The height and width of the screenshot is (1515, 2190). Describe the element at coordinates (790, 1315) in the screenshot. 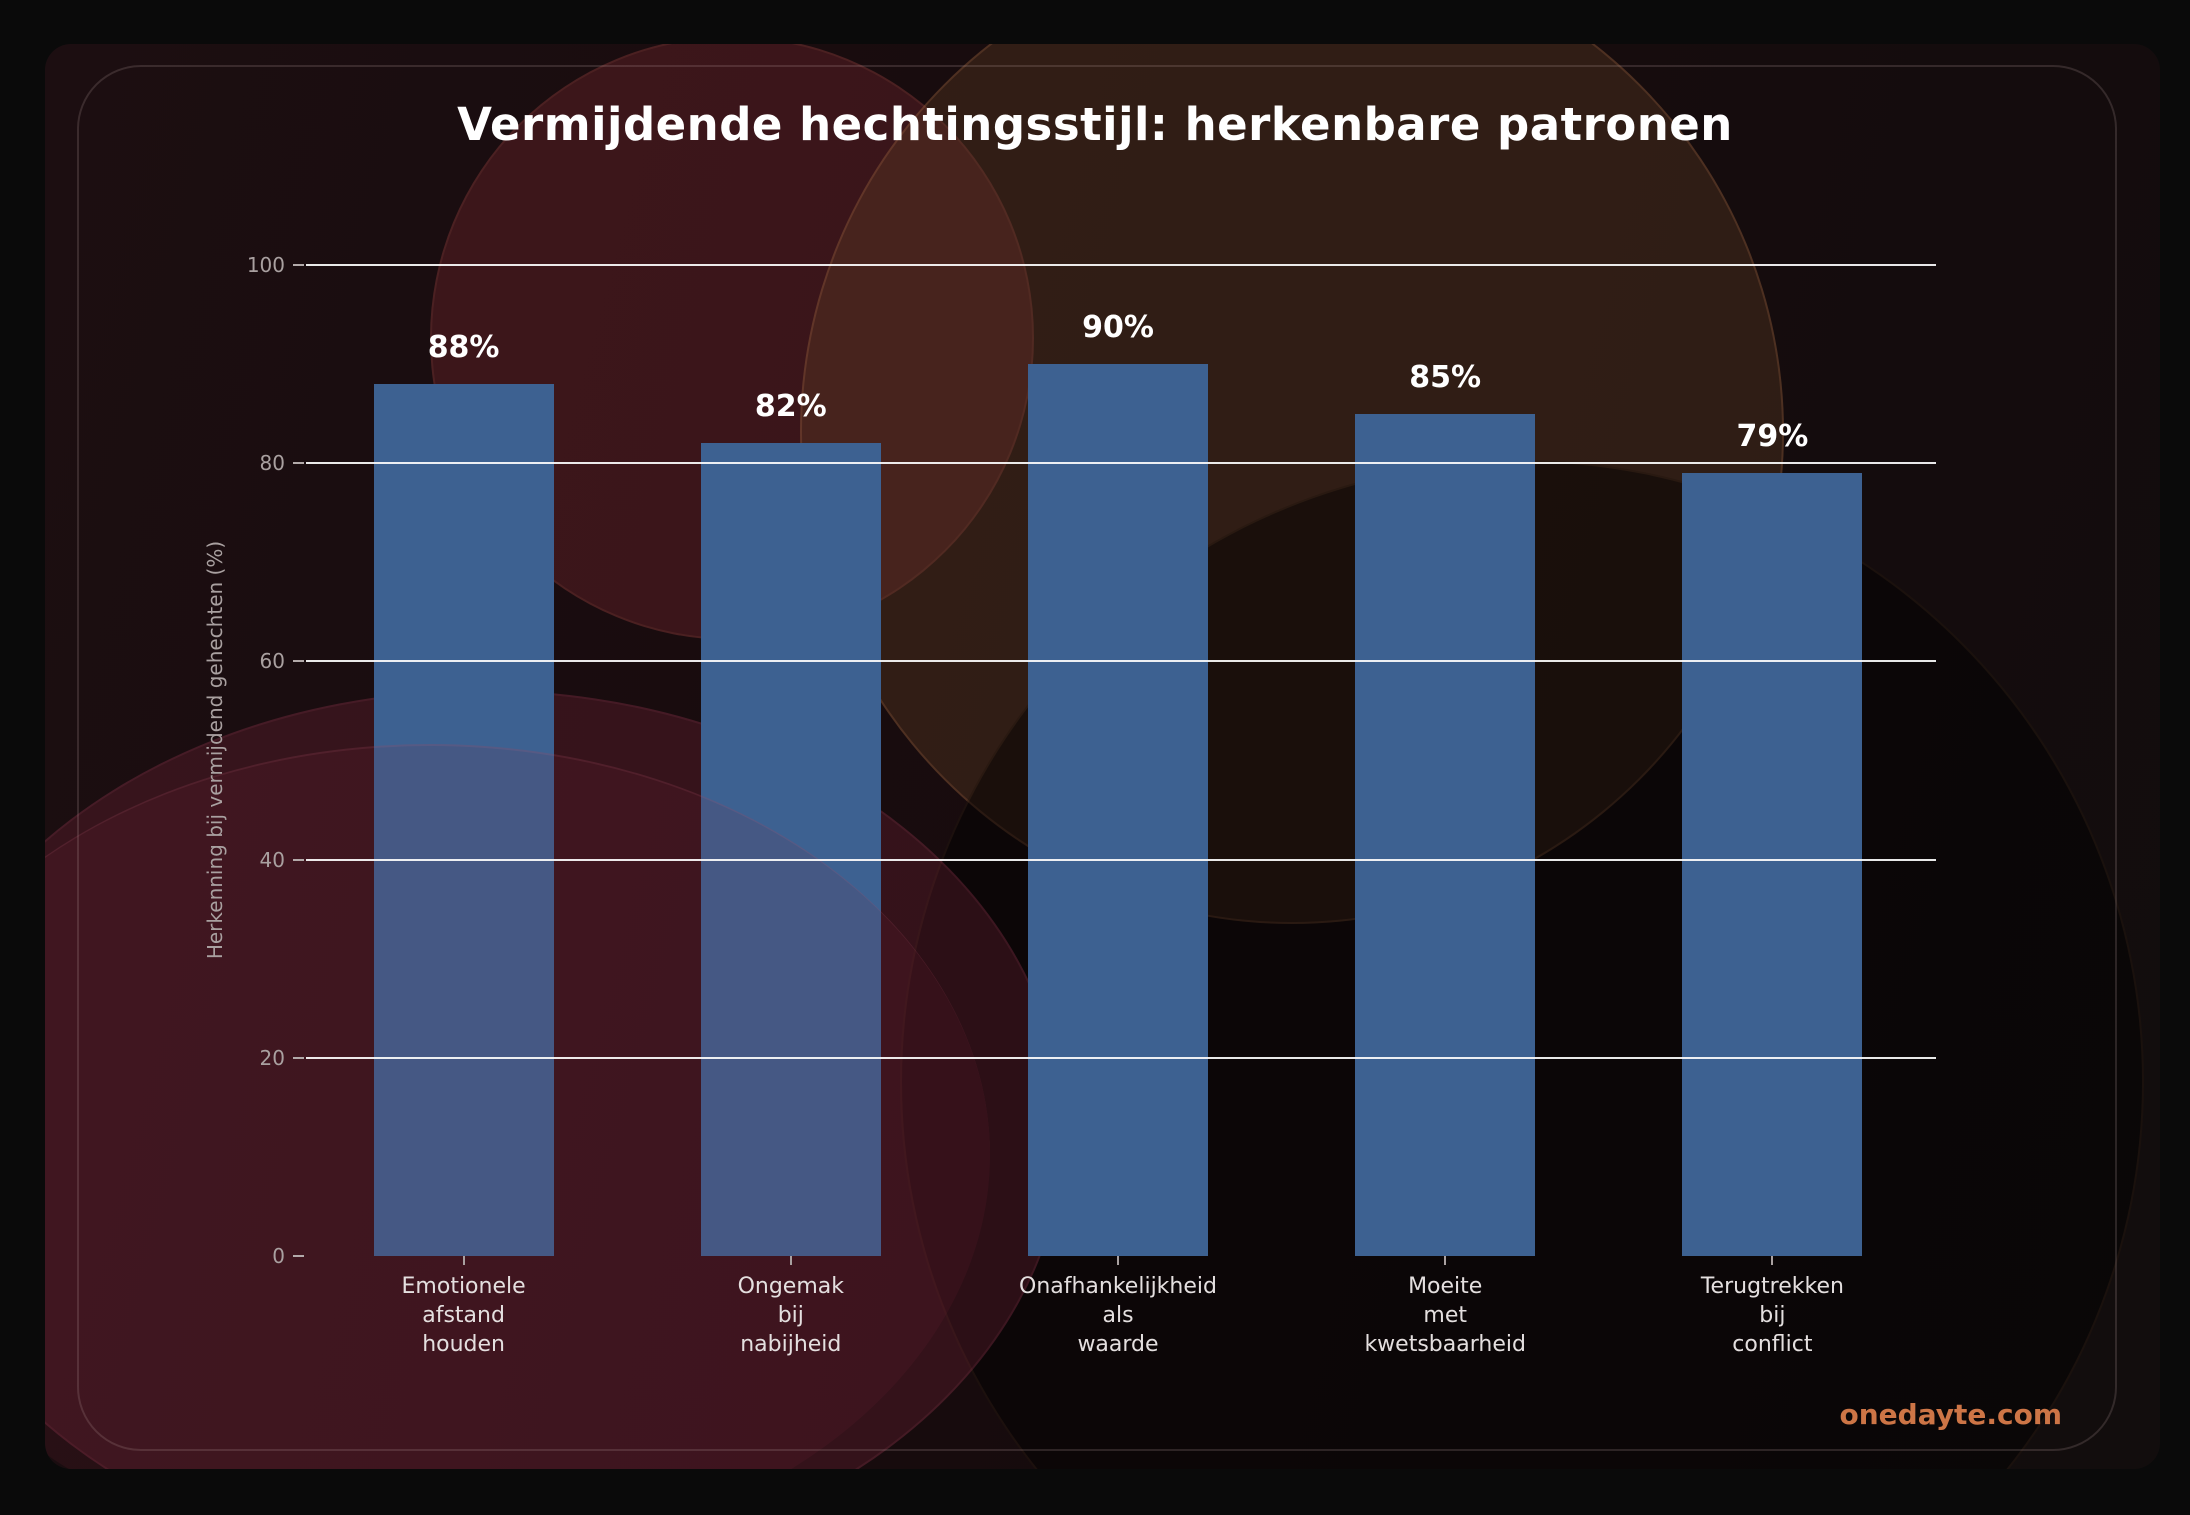

I see `x-category-label: Ongemak bij nabijheid` at that location.